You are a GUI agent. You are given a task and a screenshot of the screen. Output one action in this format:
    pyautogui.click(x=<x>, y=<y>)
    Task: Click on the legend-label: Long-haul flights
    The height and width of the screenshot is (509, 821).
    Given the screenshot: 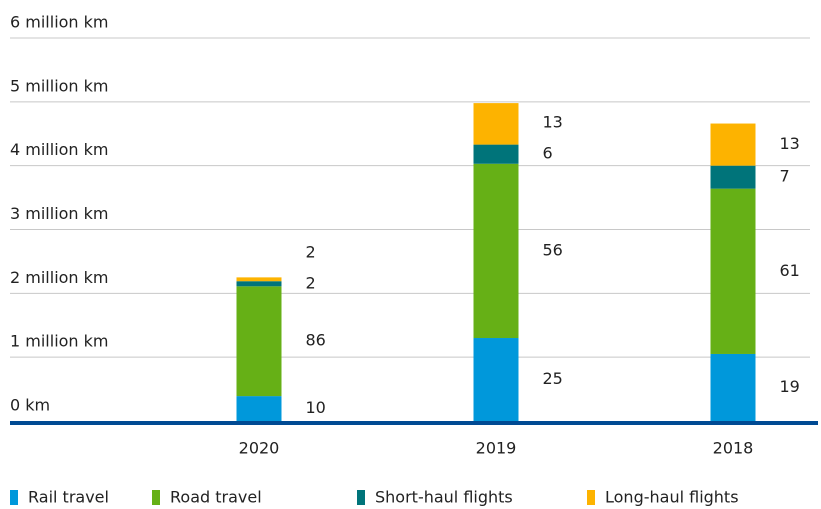 What is the action you would take?
    pyautogui.click(x=672, y=497)
    